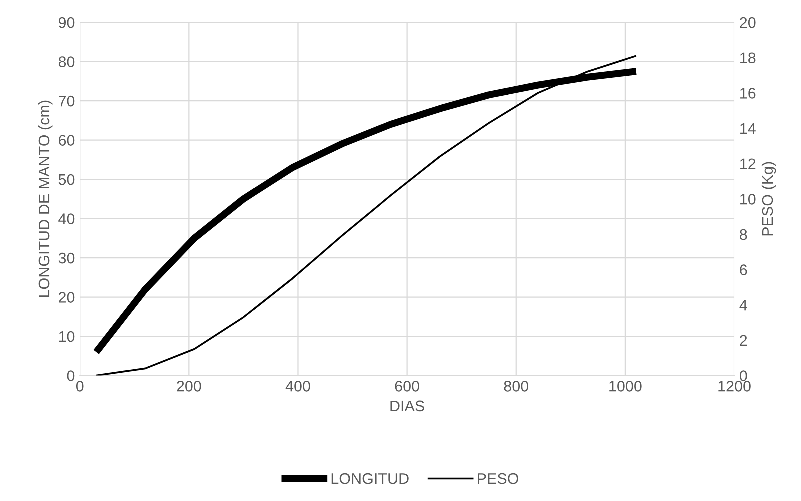 This screenshot has width=801, height=501. I want to click on y2-tick-label: 20, so click(748, 22).